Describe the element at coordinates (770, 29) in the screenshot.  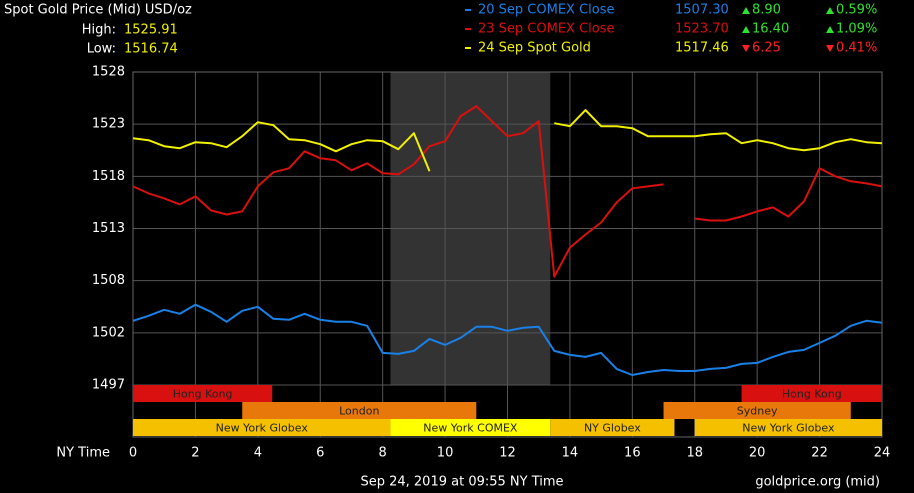
I see `legend-change: 16.40` at that location.